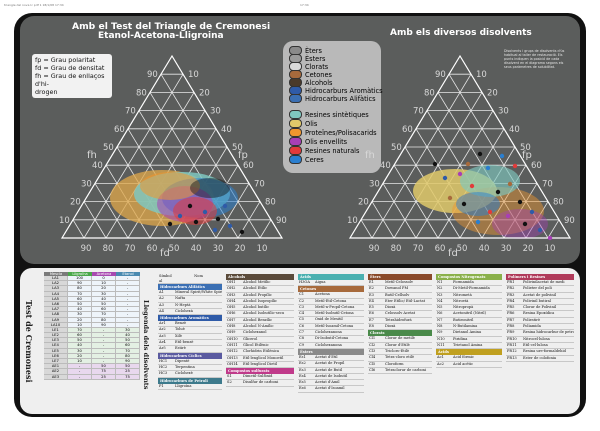 This screenshot has width=600, height=431. I want to click on item-code: Ar5, so click(162, 348).